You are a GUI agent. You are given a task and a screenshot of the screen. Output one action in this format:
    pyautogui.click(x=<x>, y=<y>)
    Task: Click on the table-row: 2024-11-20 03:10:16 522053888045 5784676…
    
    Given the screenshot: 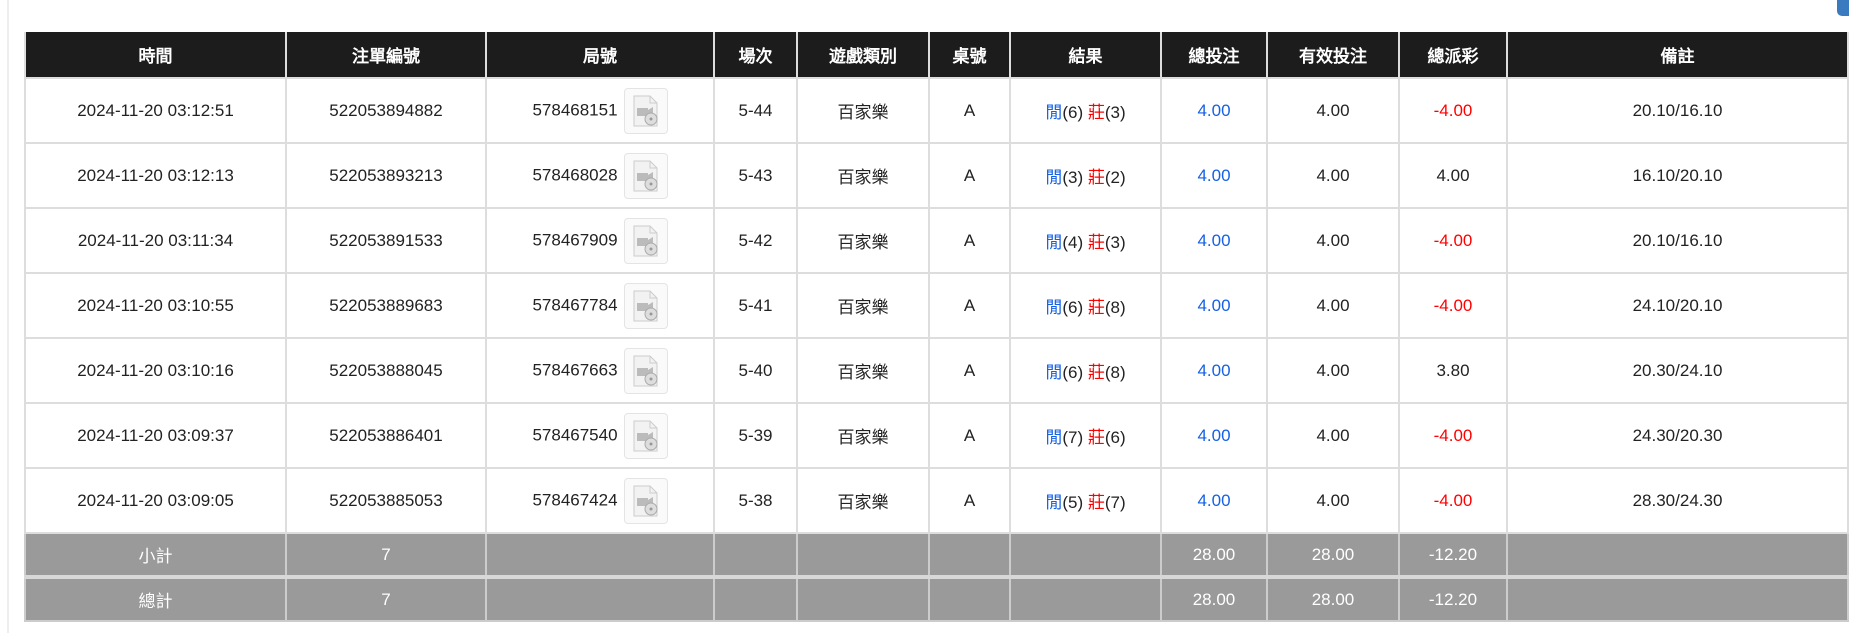 What is the action you would take?
    pyautogui.click(x=936, y=370)
    